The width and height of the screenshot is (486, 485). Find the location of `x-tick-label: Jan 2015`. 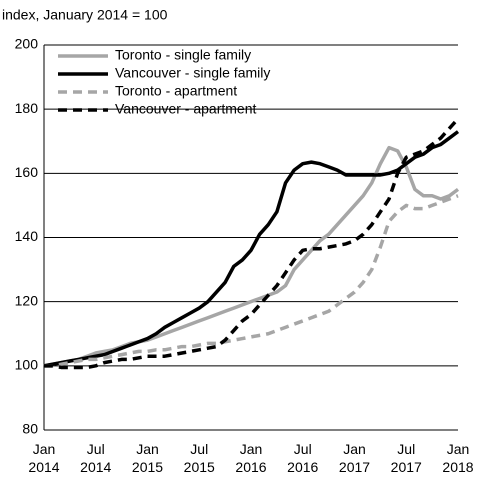

x-tick-label: Jan 2015 is located at coordinates (147, 458).